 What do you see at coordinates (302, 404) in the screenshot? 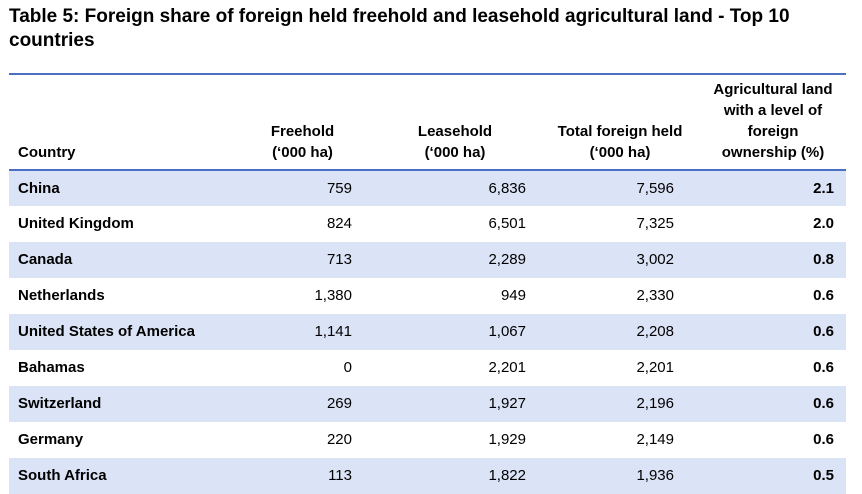
I see `cell-freehold: 269` at bounding box center [302, 404].